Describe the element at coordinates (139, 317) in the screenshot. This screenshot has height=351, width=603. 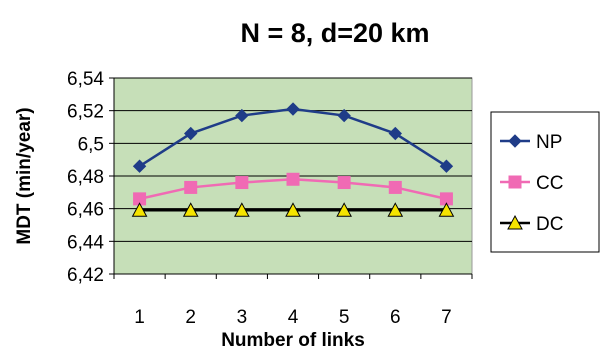
I see `x-tick-label: 1` at that location.